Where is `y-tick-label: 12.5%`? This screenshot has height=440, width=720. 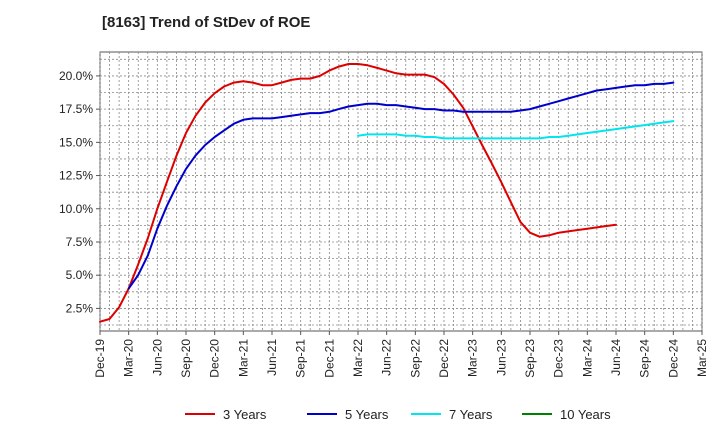 y-tick-label: 12.5% is located at coordinates (76, 176).